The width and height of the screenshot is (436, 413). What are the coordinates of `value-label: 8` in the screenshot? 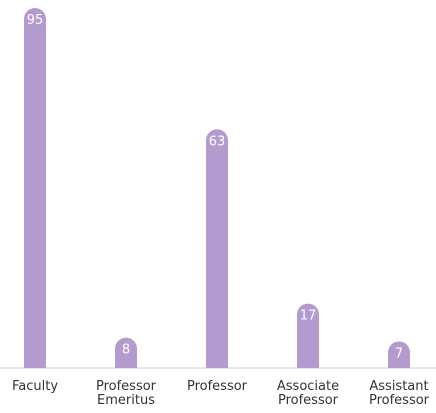 It's located at (126, 350).